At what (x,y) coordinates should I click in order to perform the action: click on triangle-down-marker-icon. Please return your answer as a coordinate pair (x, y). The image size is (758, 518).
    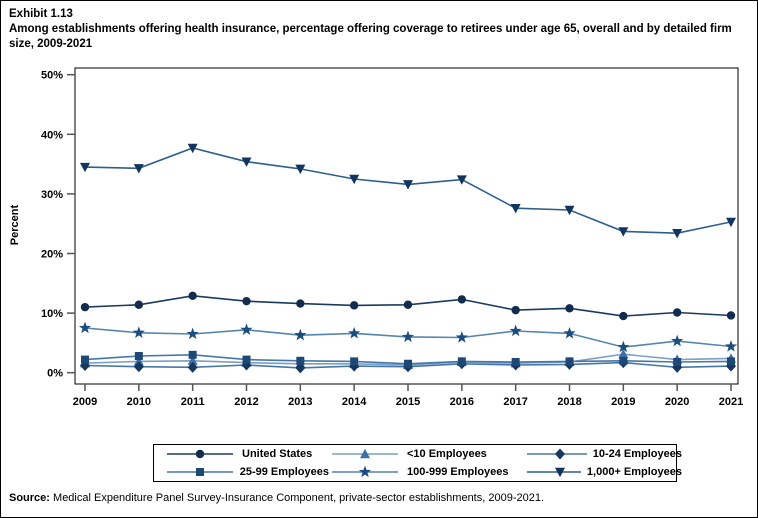
    Looking at the image, I should click on (560, 472).